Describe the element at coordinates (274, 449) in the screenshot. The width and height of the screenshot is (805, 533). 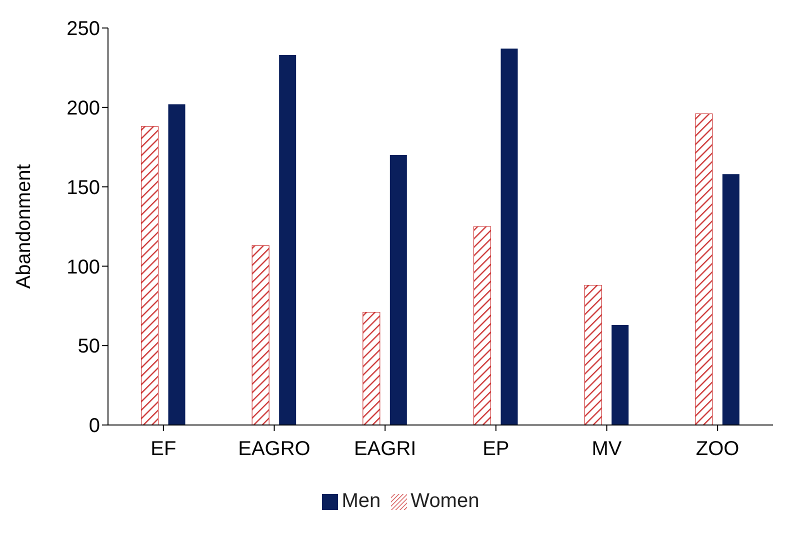
I see `x-tick-label: EAGRO` at that location.